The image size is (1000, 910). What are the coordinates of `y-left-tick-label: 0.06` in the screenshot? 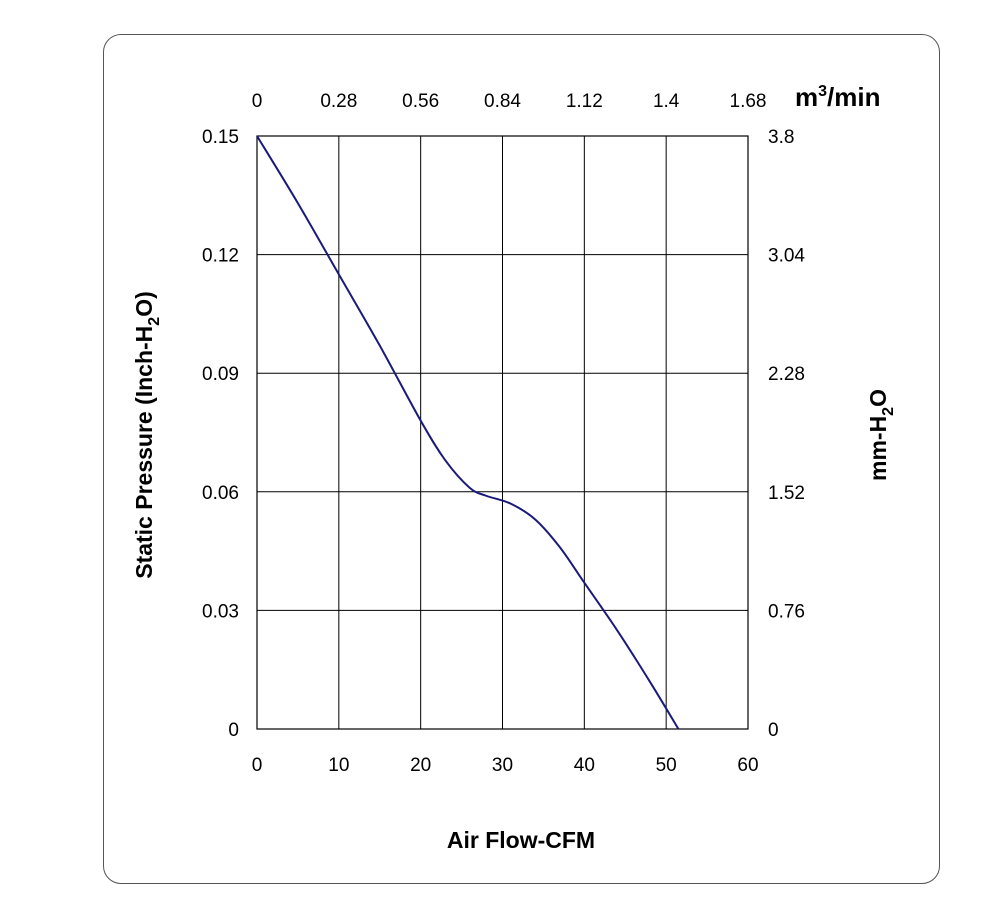 It's located at (220, 493).